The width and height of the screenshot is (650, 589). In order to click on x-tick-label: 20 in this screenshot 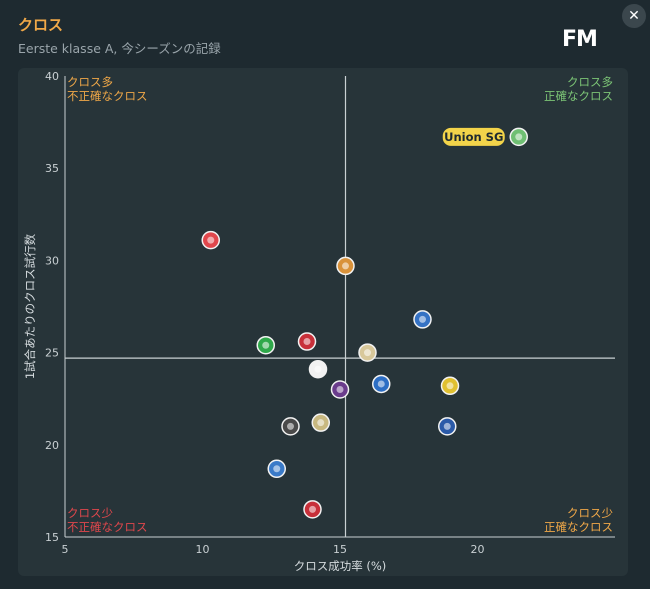, I will do `click(478, 549)`.